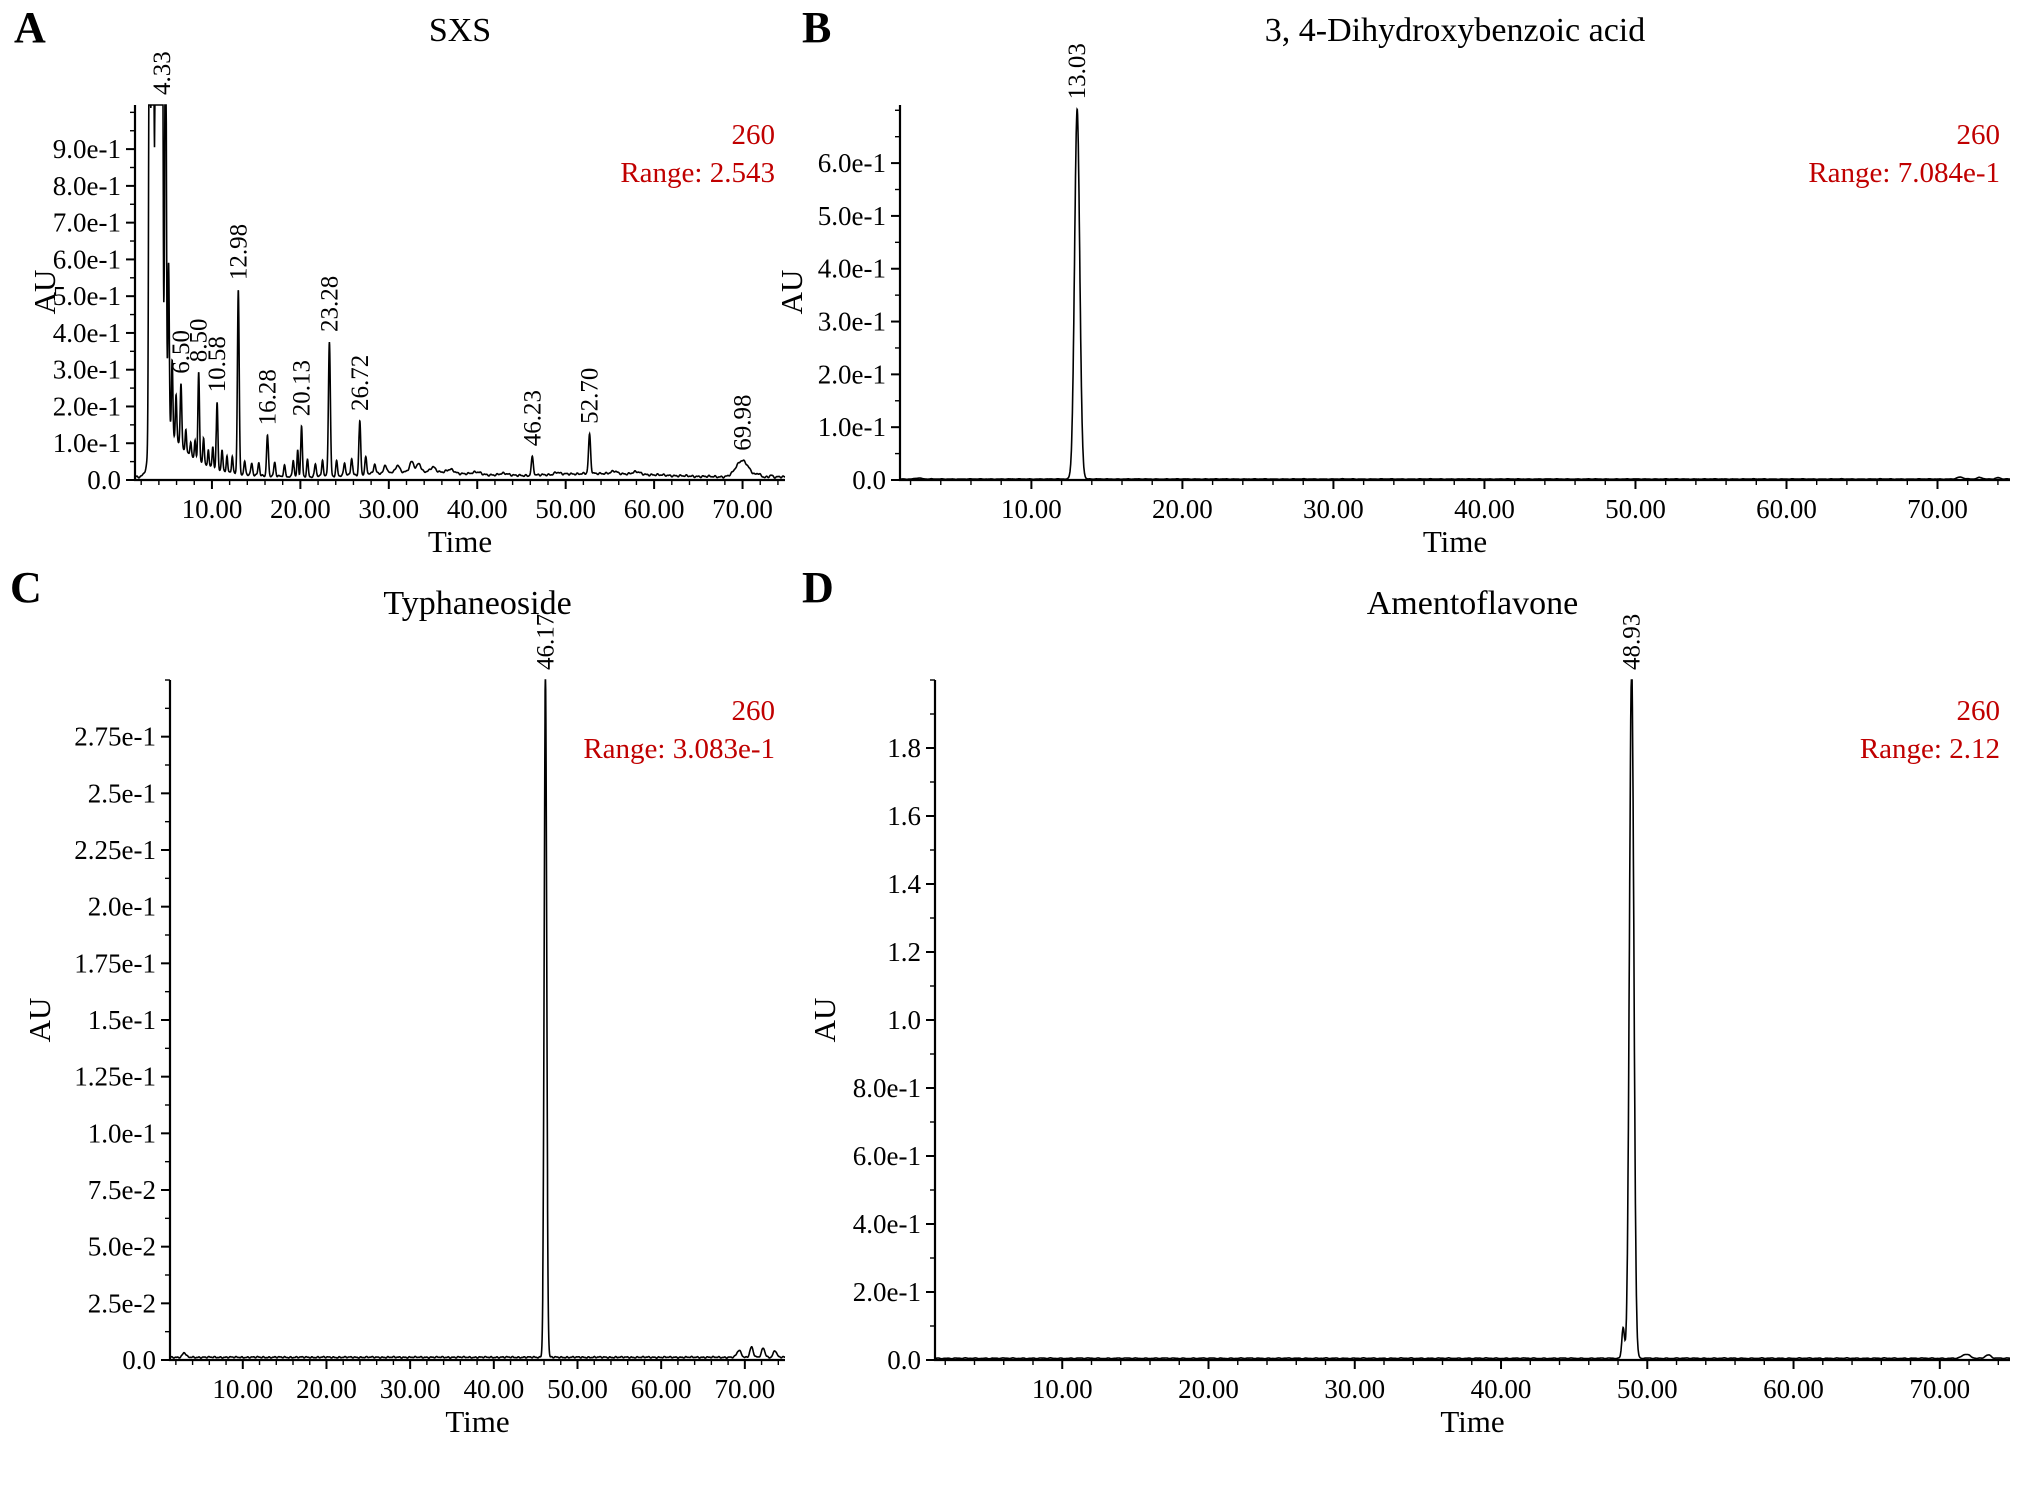 The height and width of the screenshot is (1487, 2031). Describe the element at coordinates (115, 963) in the screenshot. I see `svg-text: 1.75e-1` at that location.